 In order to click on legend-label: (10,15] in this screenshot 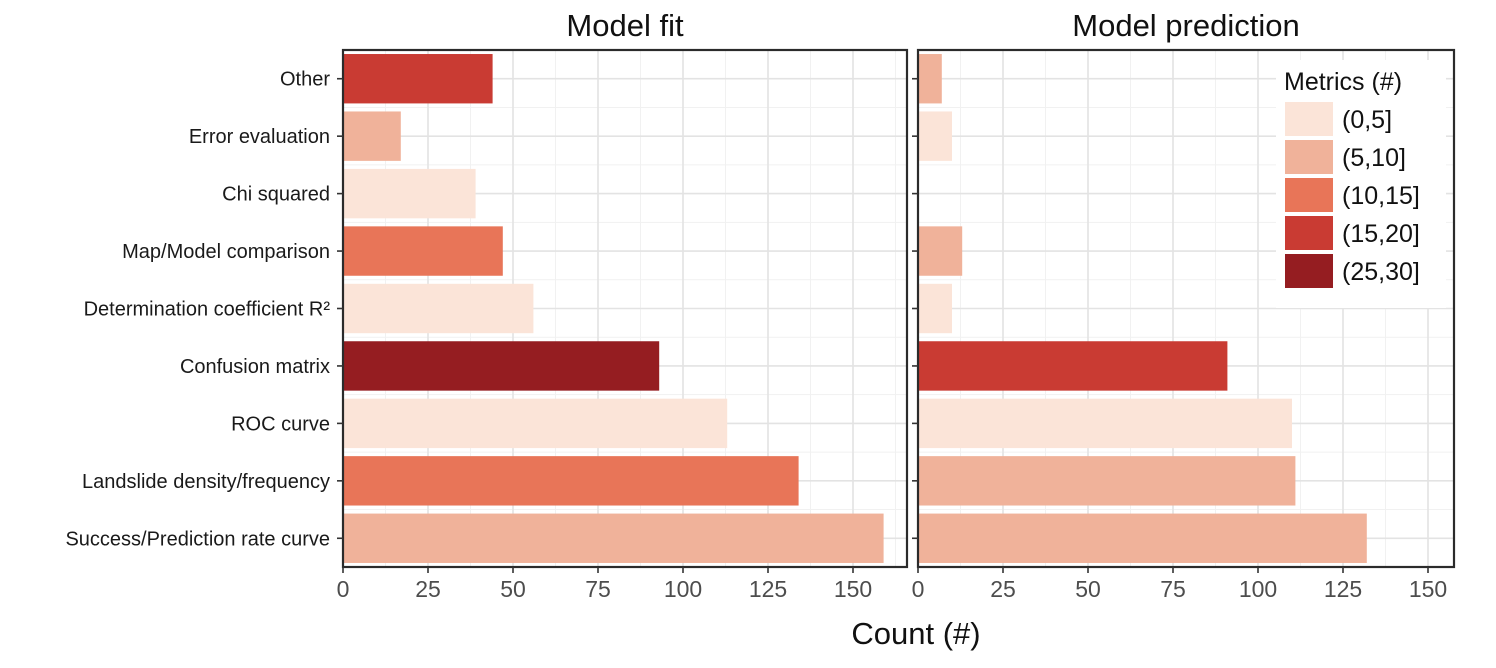, I will do `click(1381, 196)`.